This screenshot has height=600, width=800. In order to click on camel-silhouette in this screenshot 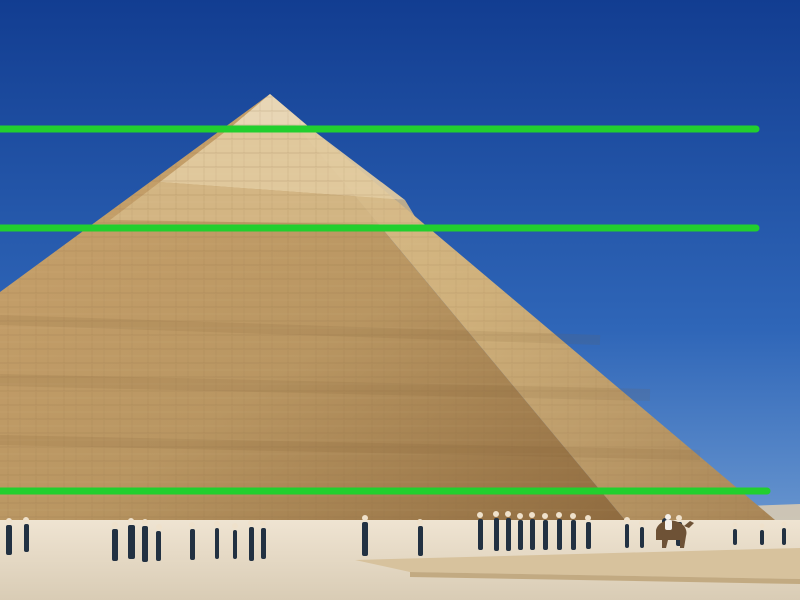, I will do `click(675, 531)`.